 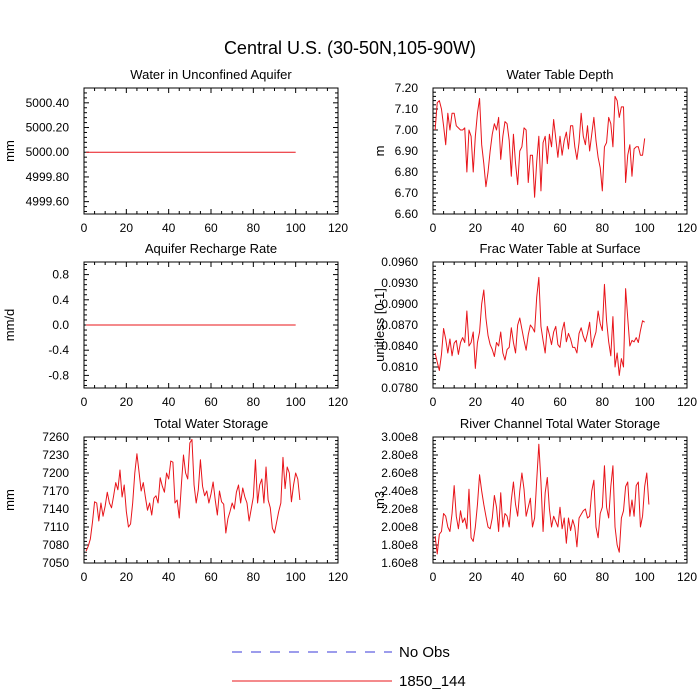 I want to click on y-tick-label: 5000.00, so click(x=48, y=152).